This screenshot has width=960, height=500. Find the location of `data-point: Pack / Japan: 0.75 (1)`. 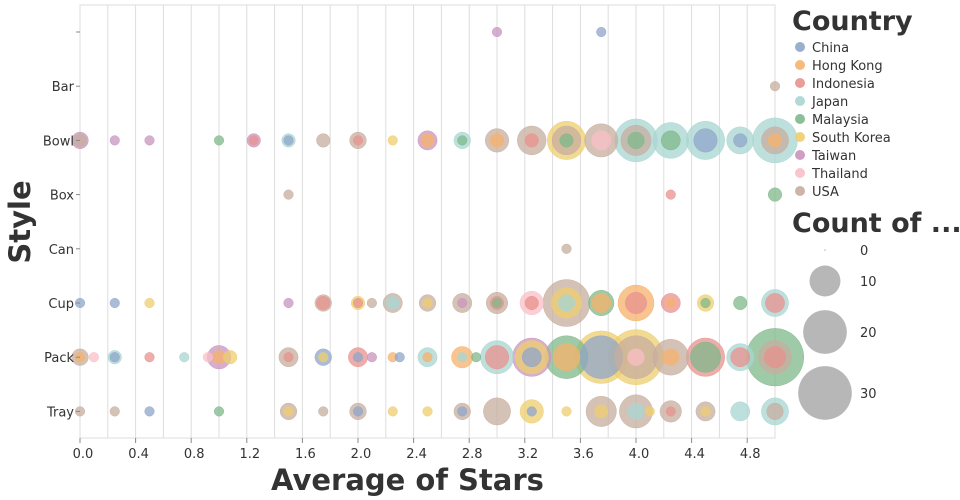

data-point: Pack / Japan: 0.75 (1) is located at coordinates (184, 357).